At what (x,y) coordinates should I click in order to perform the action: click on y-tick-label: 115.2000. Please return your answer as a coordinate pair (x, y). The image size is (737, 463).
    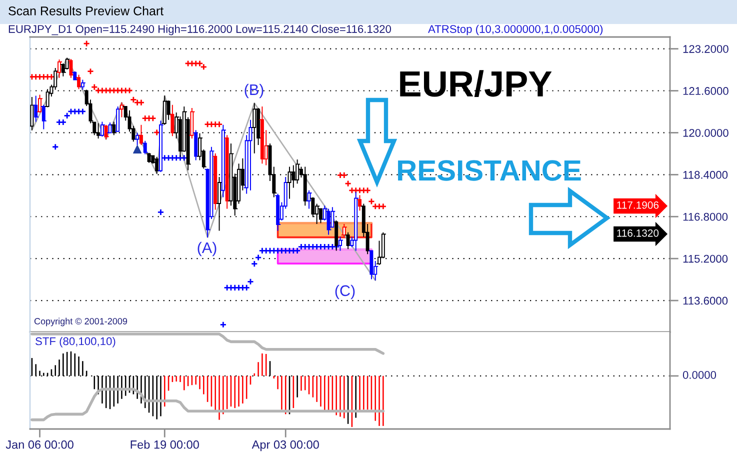
    Looking at the image, I should click on (705, 258).